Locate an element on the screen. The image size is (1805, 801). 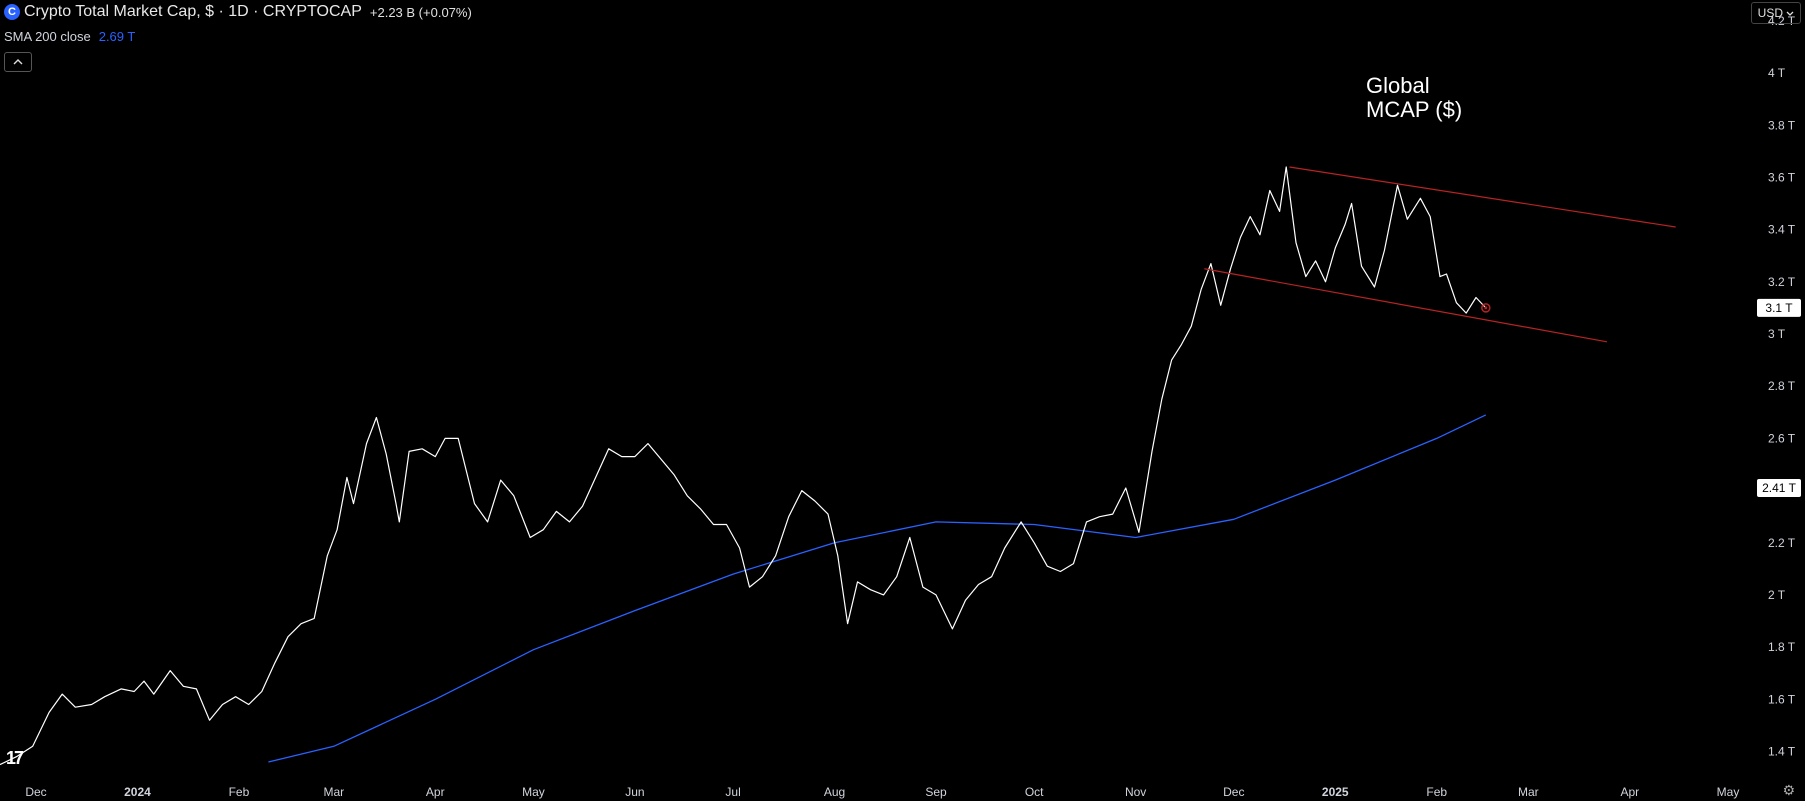
y-tick-label: 2.8 T is located at coordinates (1782, 386).